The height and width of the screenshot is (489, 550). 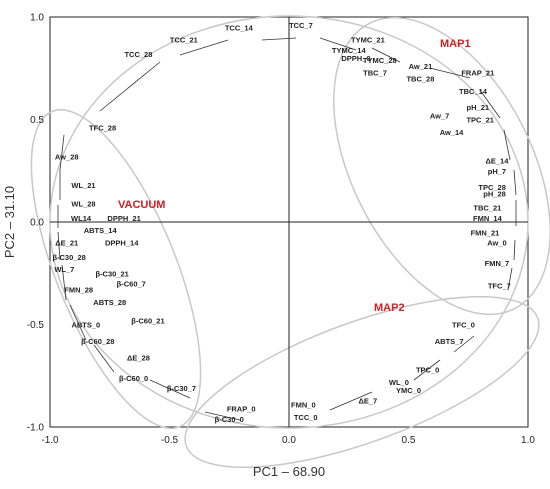 I want to click on y-tick-label: -0.5, so click(x=36, y=325).